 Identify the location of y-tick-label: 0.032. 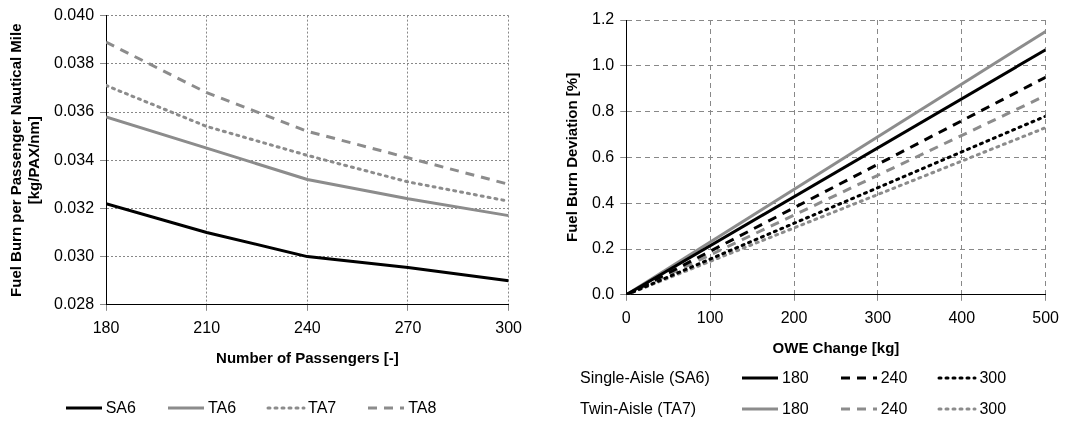
(74, 207).